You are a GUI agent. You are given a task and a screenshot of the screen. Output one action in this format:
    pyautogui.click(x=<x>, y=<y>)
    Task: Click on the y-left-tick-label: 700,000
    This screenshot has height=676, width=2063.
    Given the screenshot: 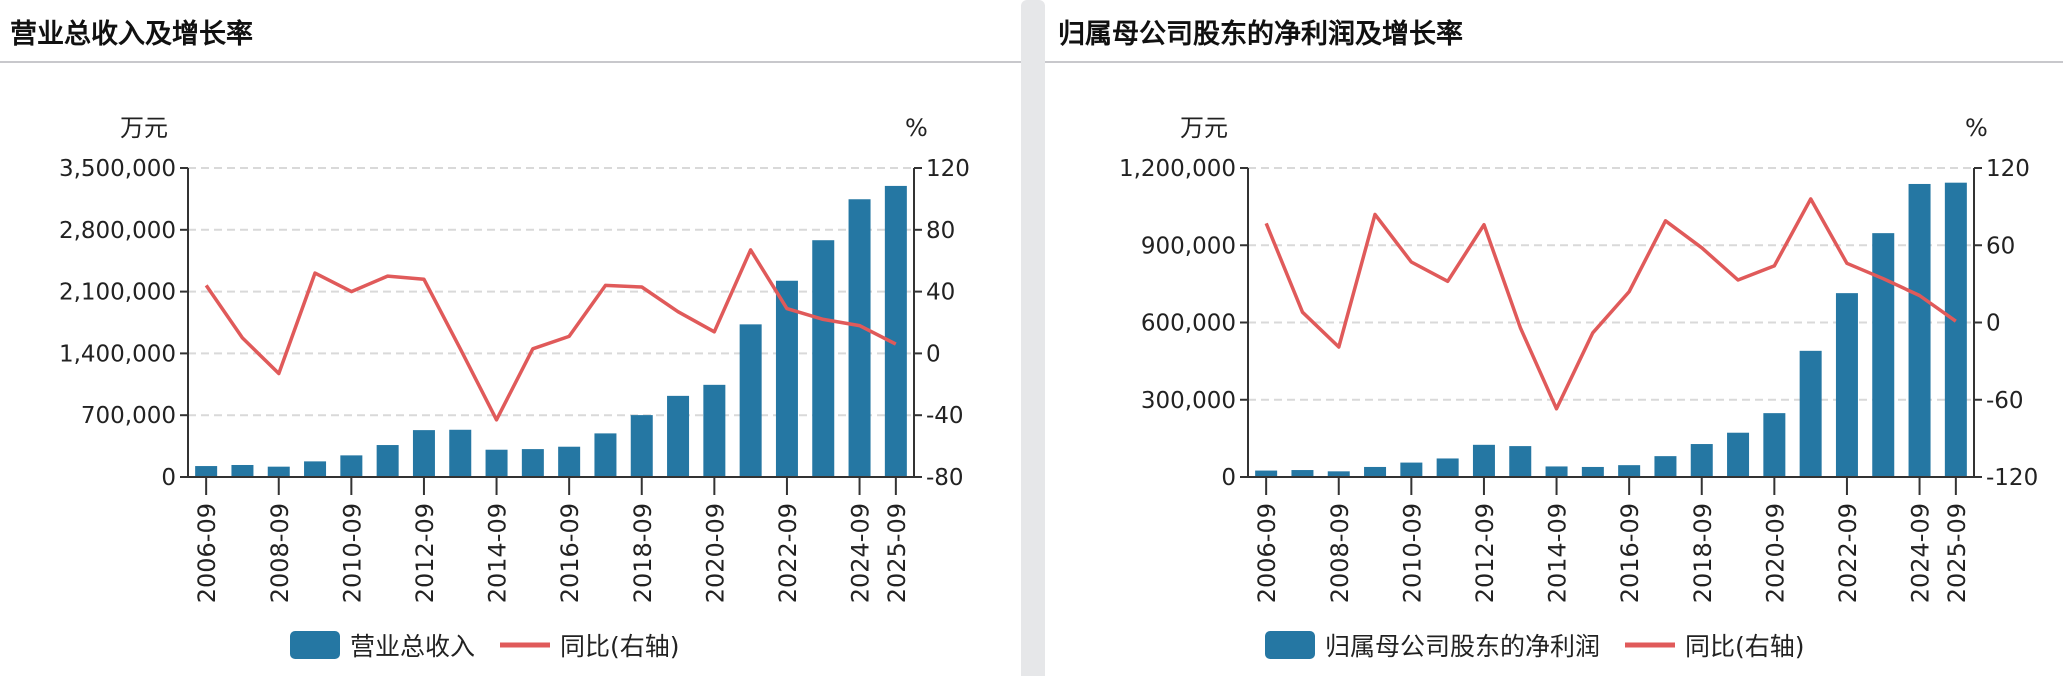 What is the action you would take?
    pyautogui.click(x=128, y=416)
    